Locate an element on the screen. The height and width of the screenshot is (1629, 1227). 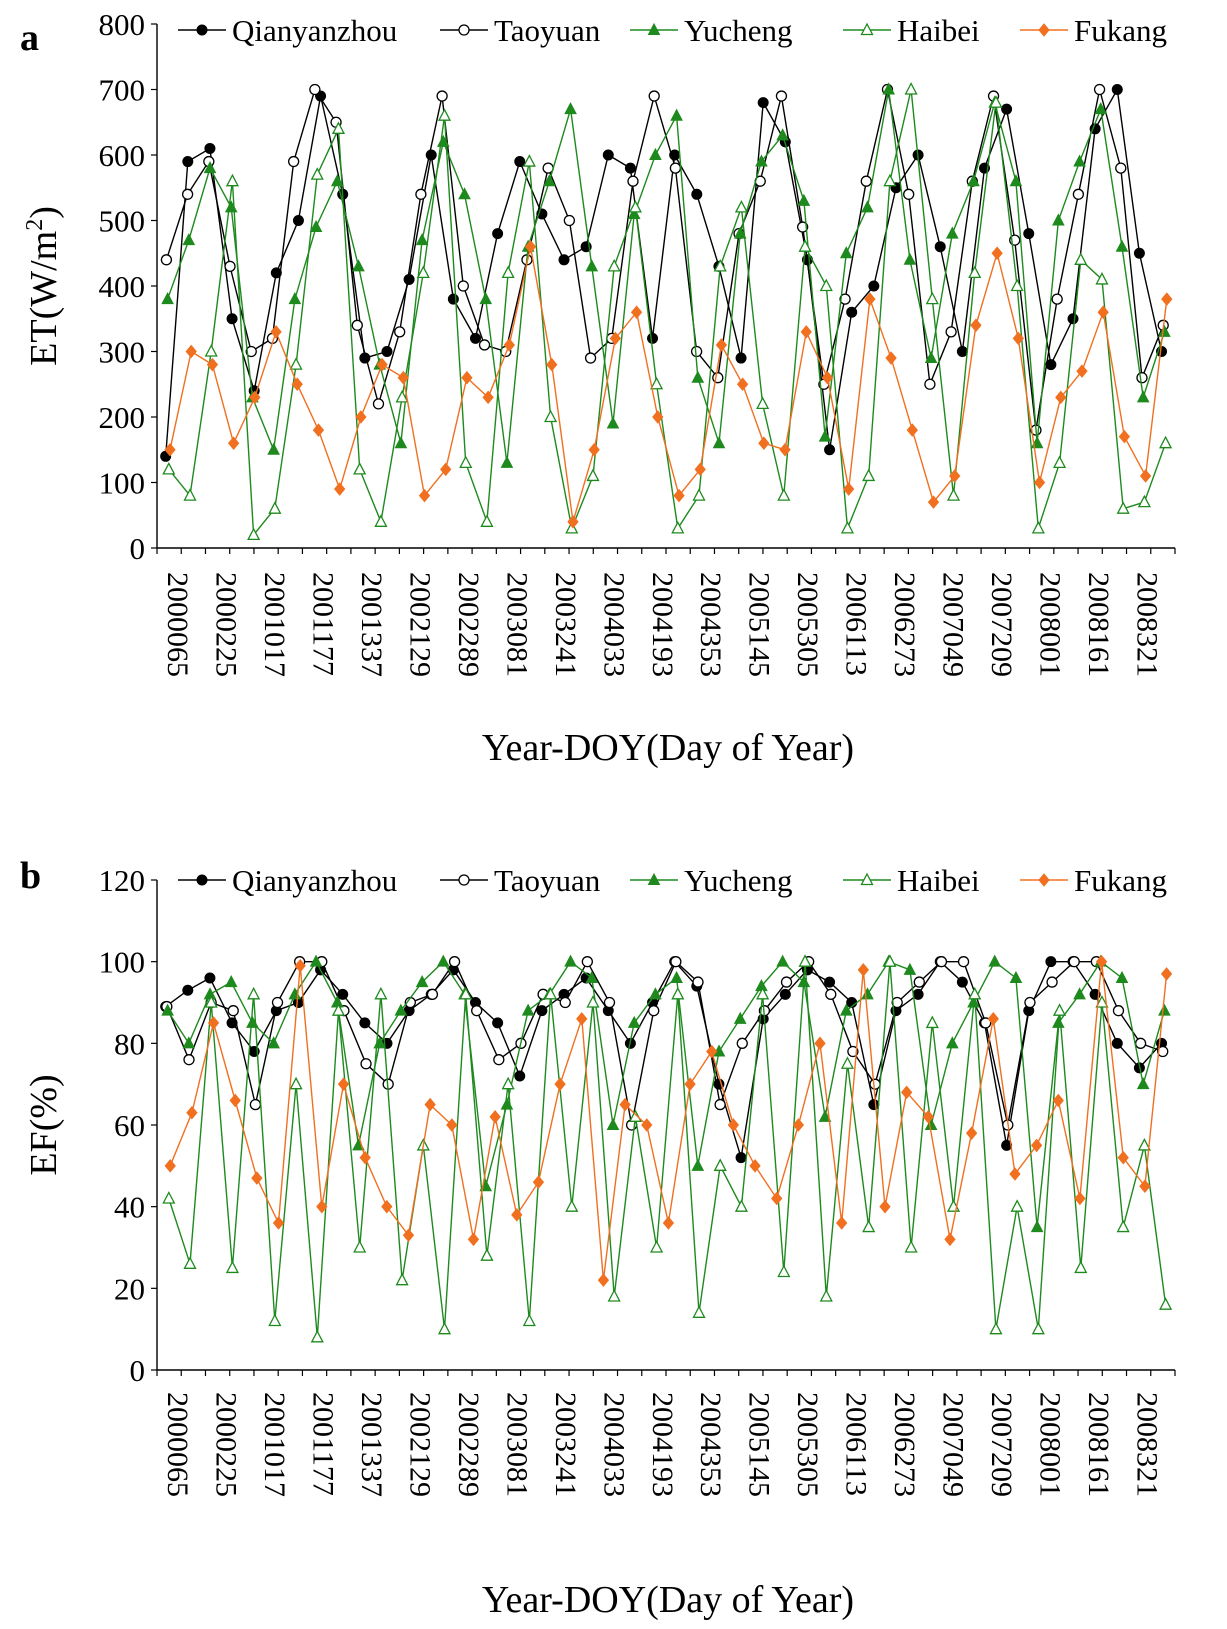
panel-label: a is located at coordinates (29, 38).